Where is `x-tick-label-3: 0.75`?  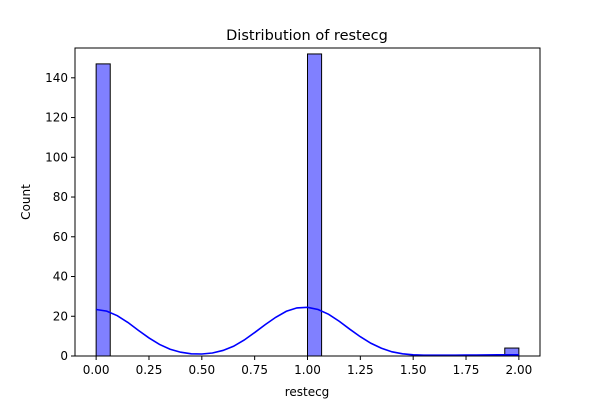
x-tick-label-3: 0.75 is located at coordinates (254, 370).